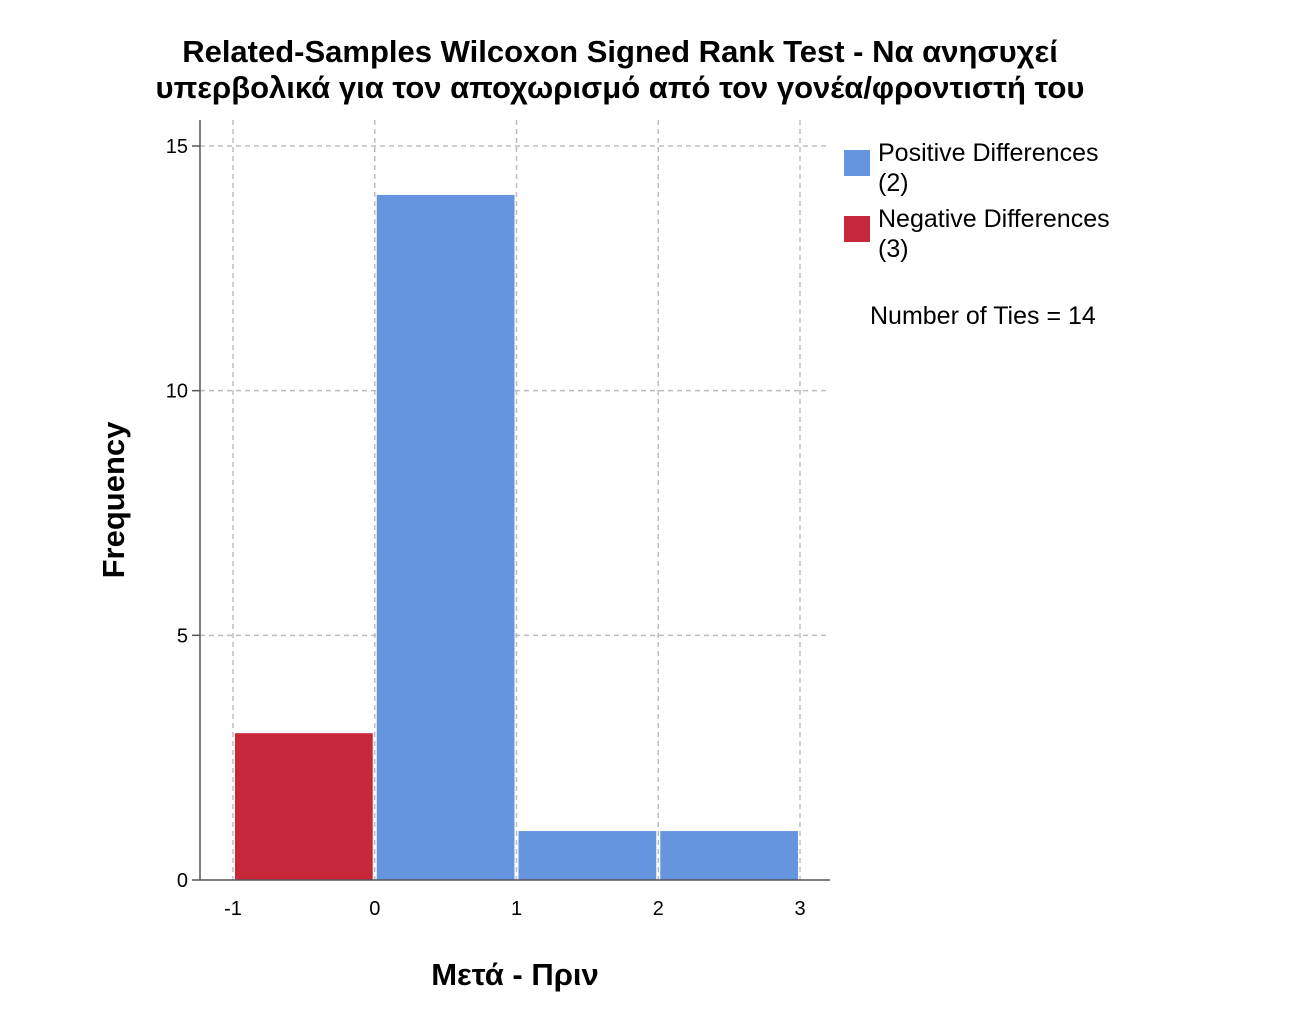  I want to click on legend-swatch-negative, so click(857, 229).